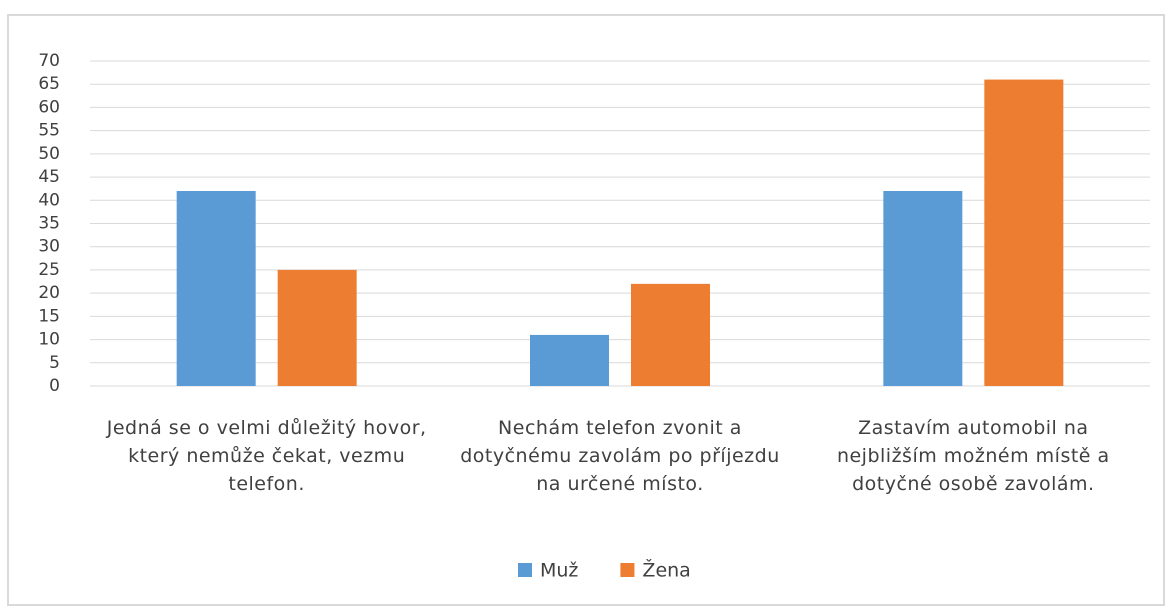 Image resolution: width=1174 pixels, height=608 pixels. I want to click on y-tick-label: 35, so click(49, 224).